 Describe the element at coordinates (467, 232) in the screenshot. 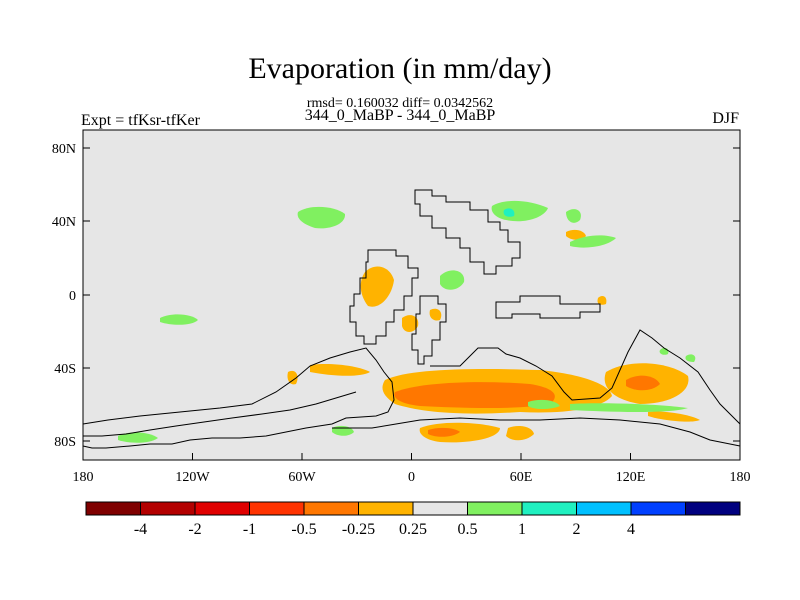

I see `continent-outline-north` at that location.